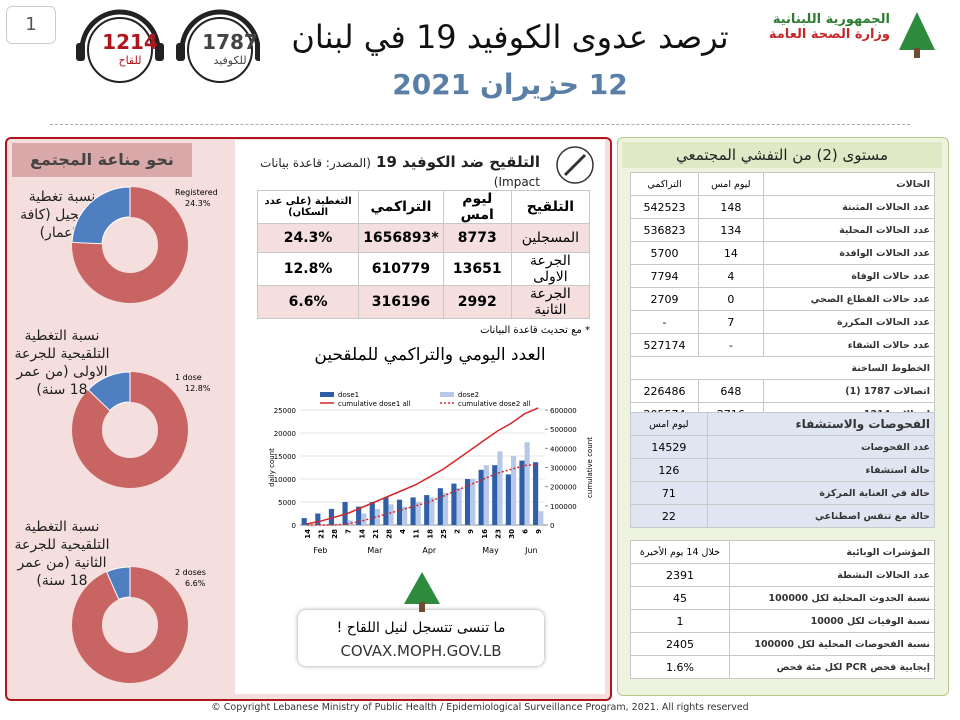 This screenshot has height=720, width=960. What do you see at coordinates (832, 552) in the screenshot?
I see `header-cell: المؤشرات الوبائية` at bounding box center [832, 552].